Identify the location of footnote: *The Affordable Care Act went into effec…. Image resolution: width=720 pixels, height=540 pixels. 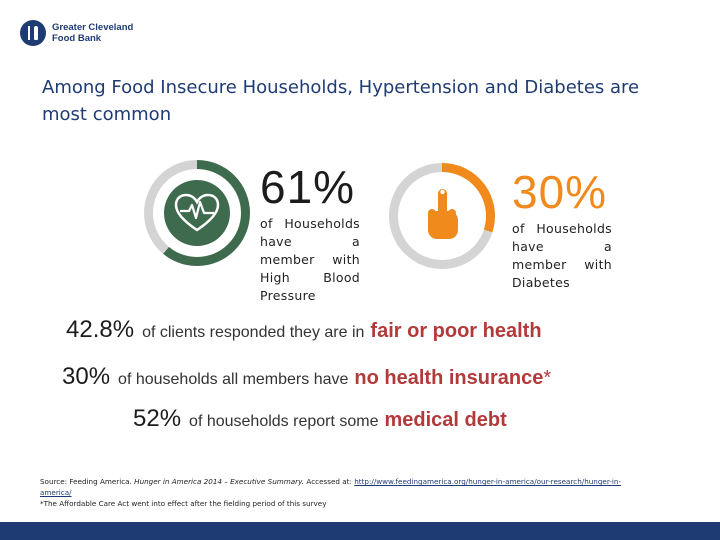
(183, 503).